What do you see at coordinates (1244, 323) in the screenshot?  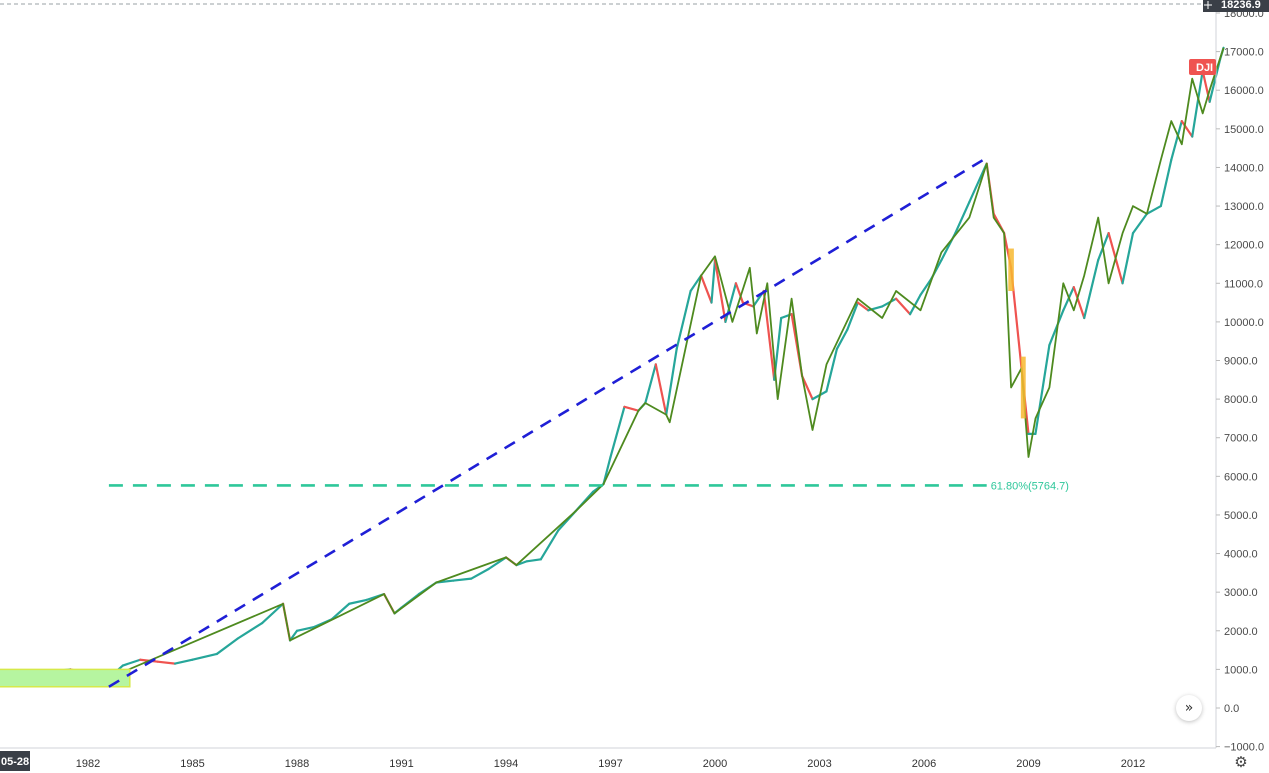 I see `y-tick-label: 10000.0` at bounding box center [1244, 323].